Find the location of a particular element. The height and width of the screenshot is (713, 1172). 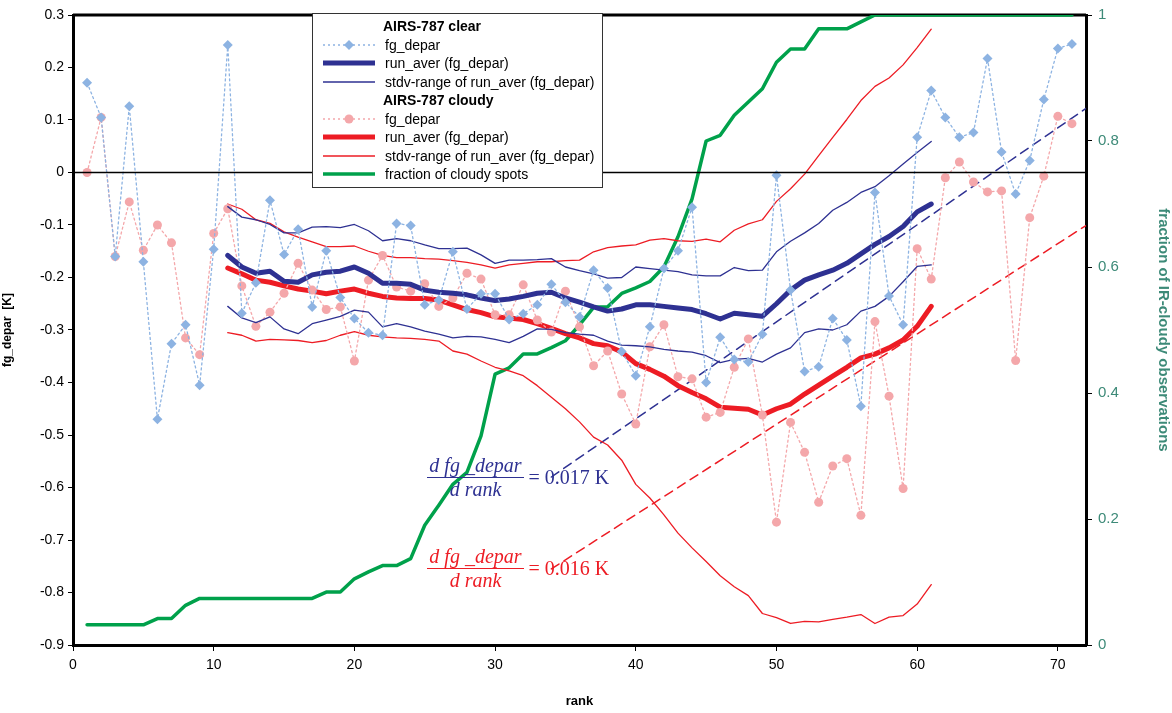

x-axis-title: rank is located at coordinates (579, 700).